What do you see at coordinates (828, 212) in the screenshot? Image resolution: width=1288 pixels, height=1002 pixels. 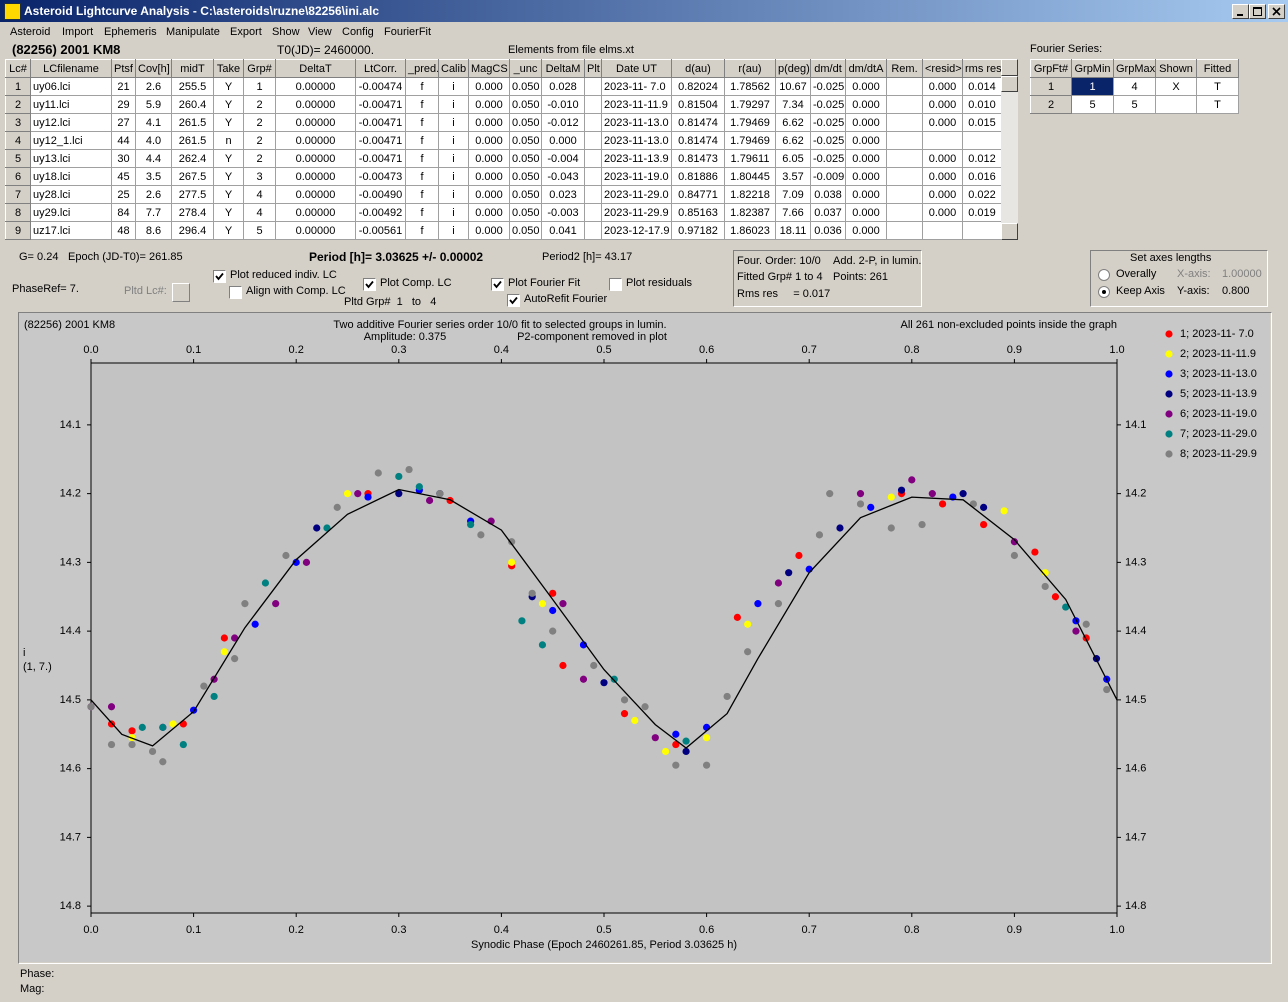 I see `table-cell: 0.037` at bounding box center [828, 212].